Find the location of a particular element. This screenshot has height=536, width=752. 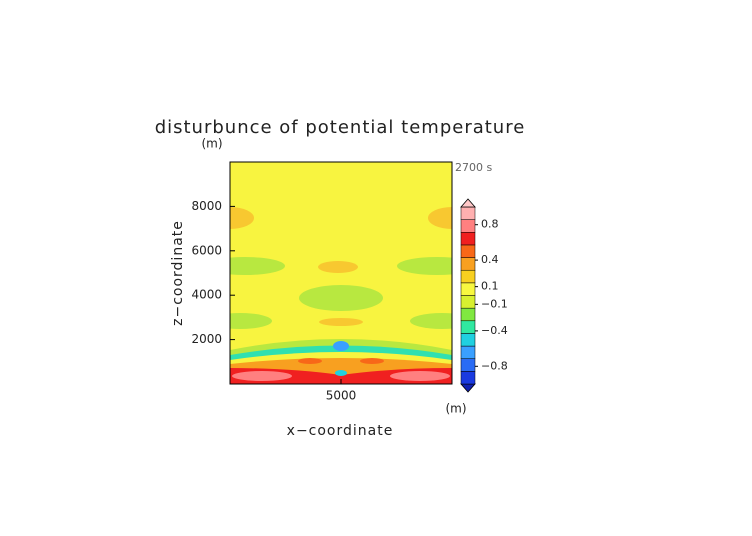

colorbar-tick-label: 0.1 is located at coordinates (490, 286).